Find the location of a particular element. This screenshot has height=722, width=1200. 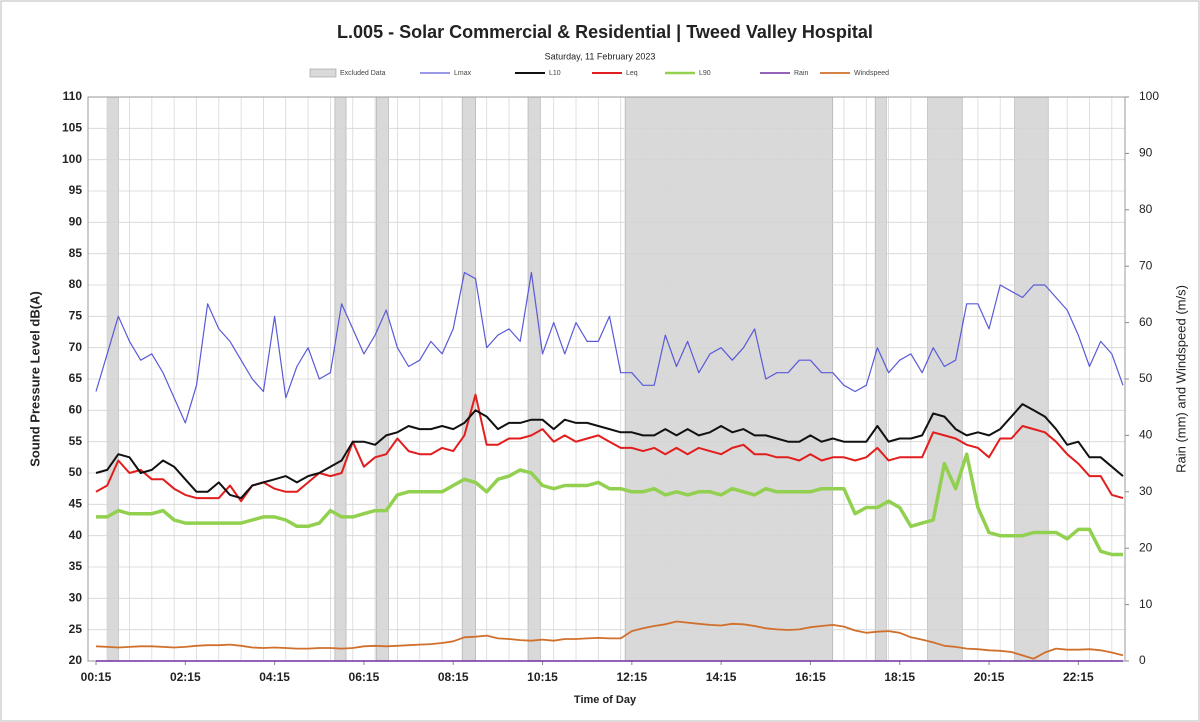

x-tick-label: 22:15 is located at coordinates (1078, 677).